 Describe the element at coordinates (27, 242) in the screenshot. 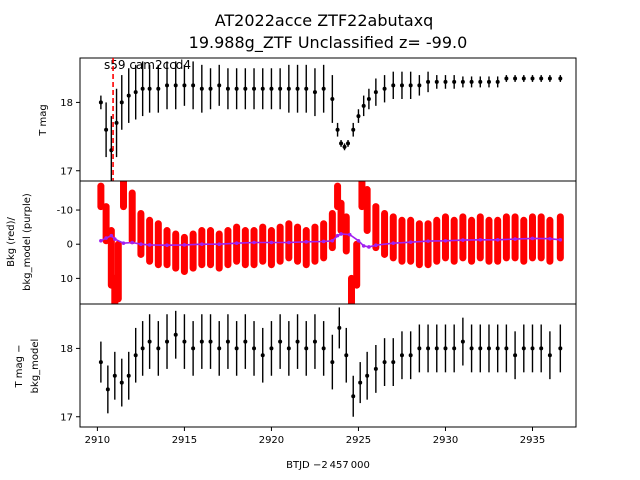

I see `middle-y-axis-label-line-2: bkg_model (purple)` at that location.